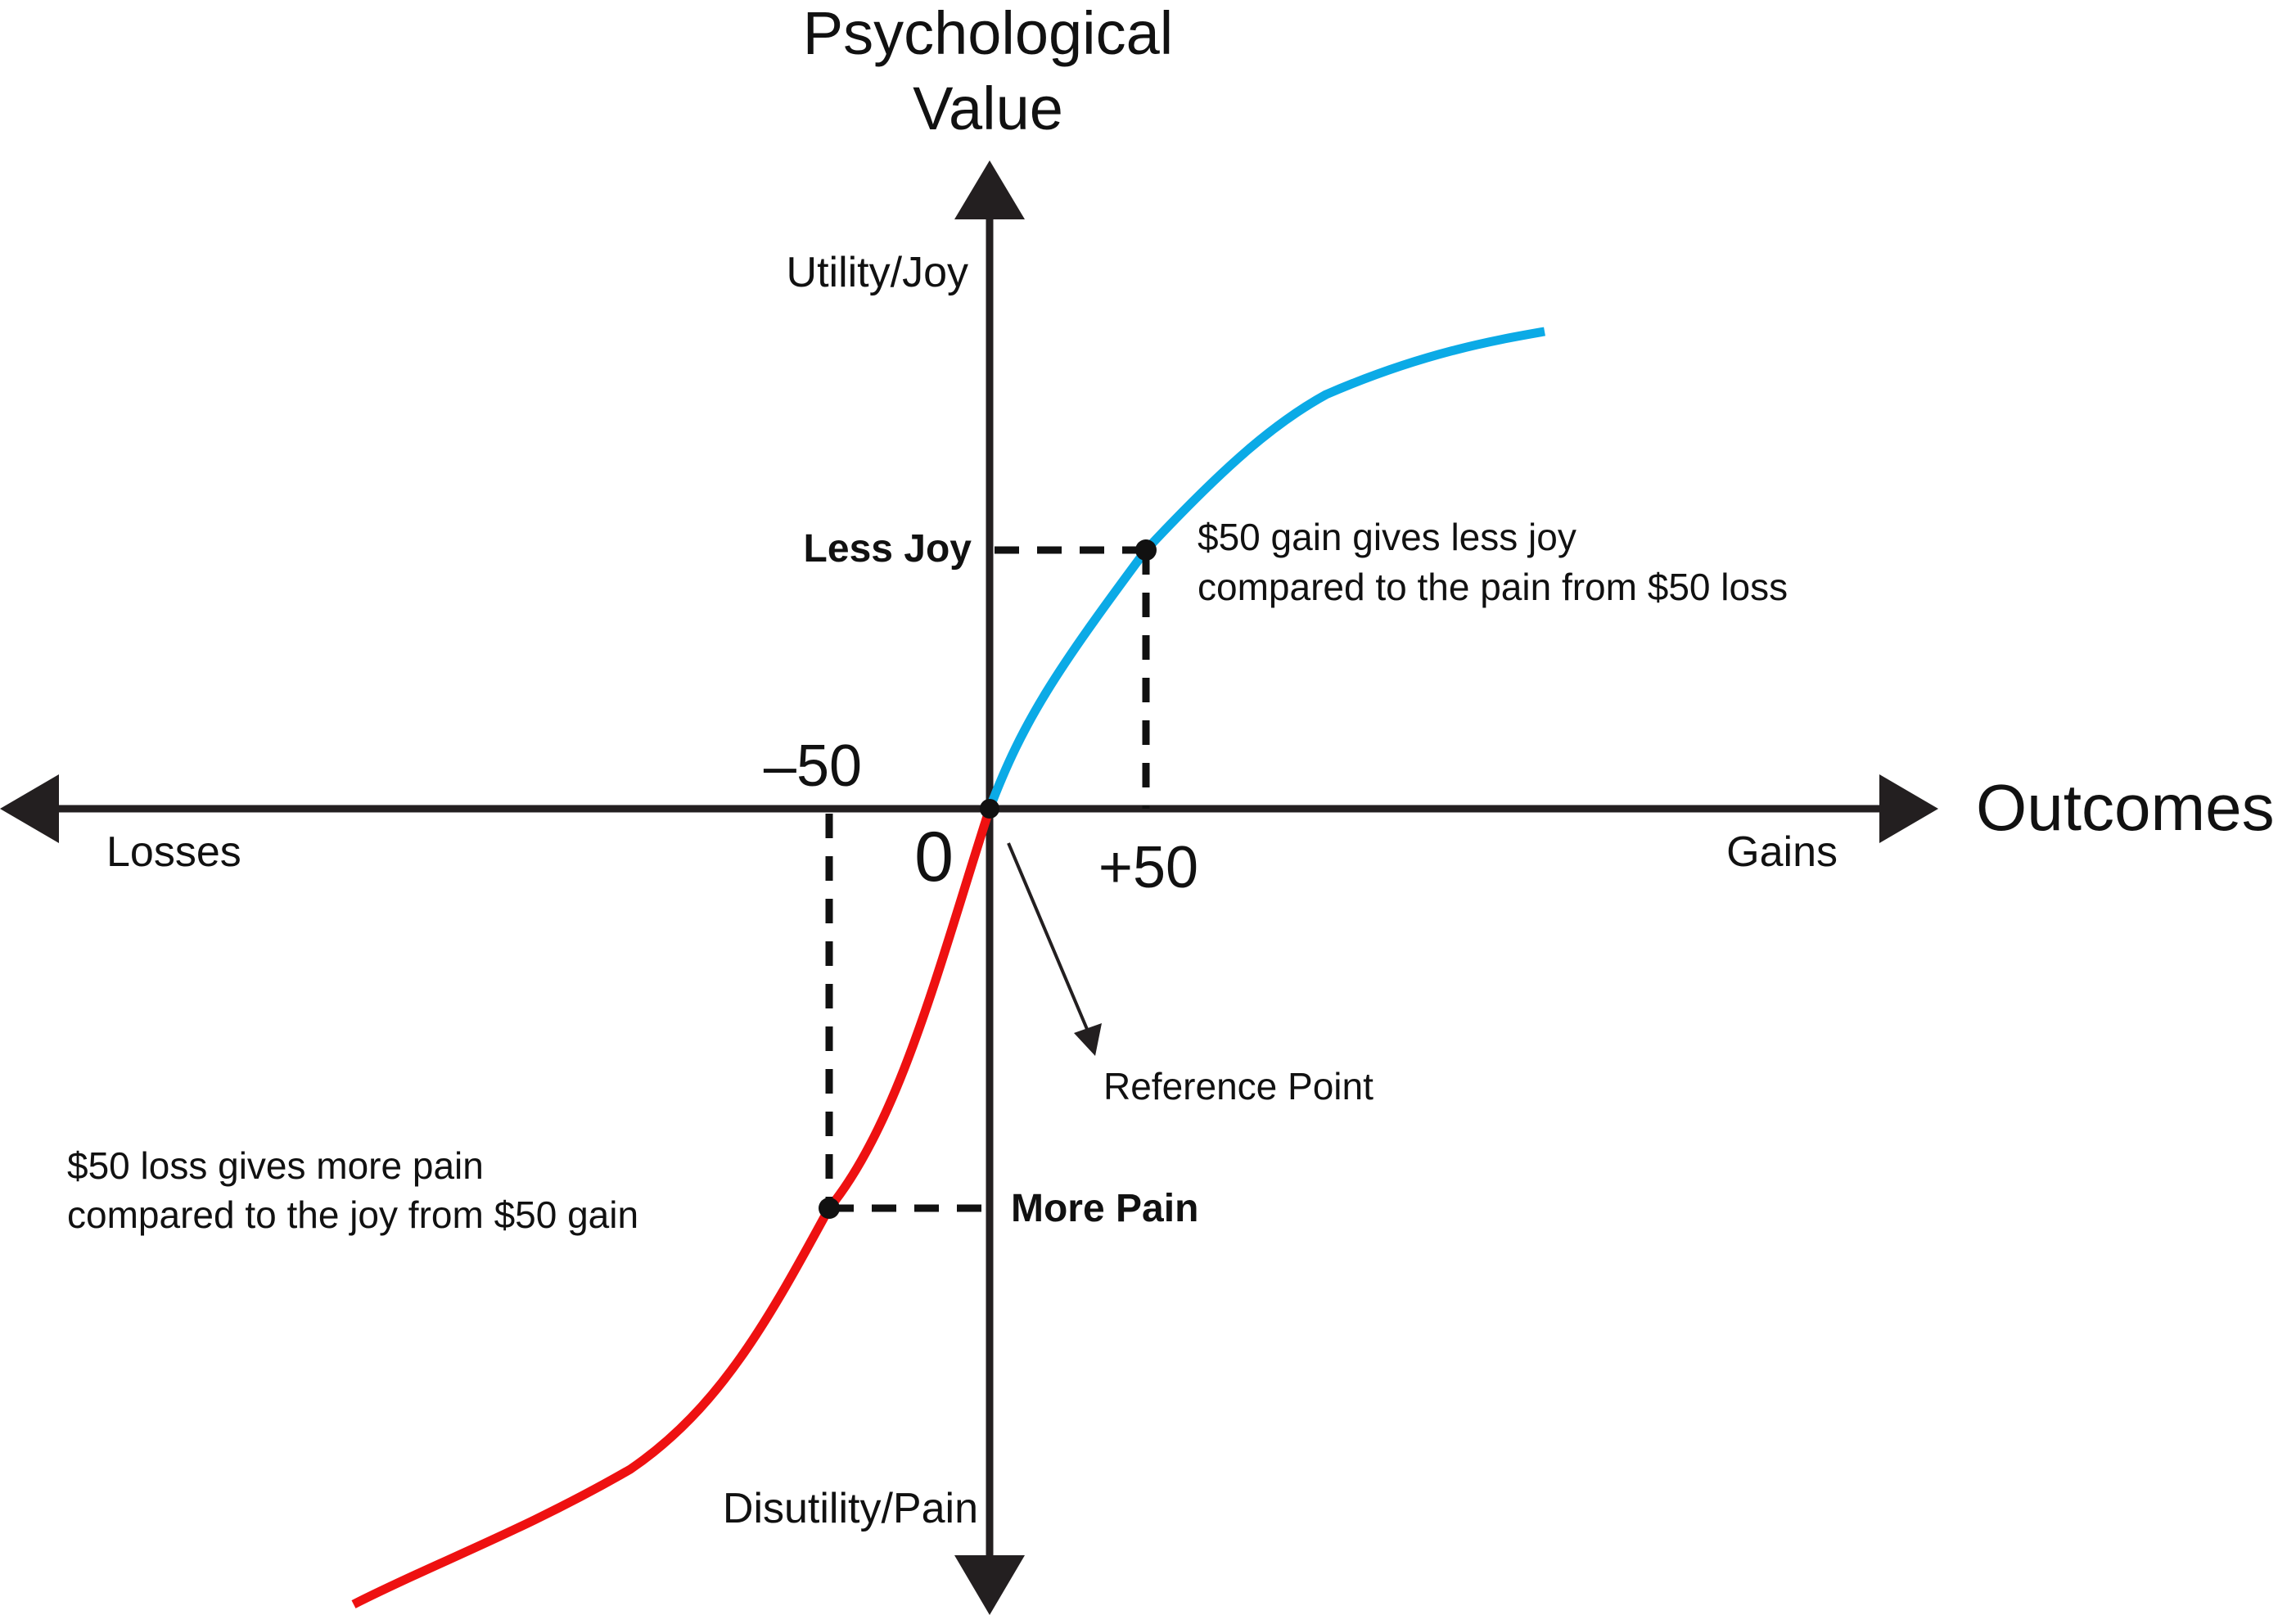 Image resolution: width=2296 pixels, height=1615 pixels. Describe the element at coordinates (988, 33) in the screenshot. I see `title-line-1: Psychological` at that location.